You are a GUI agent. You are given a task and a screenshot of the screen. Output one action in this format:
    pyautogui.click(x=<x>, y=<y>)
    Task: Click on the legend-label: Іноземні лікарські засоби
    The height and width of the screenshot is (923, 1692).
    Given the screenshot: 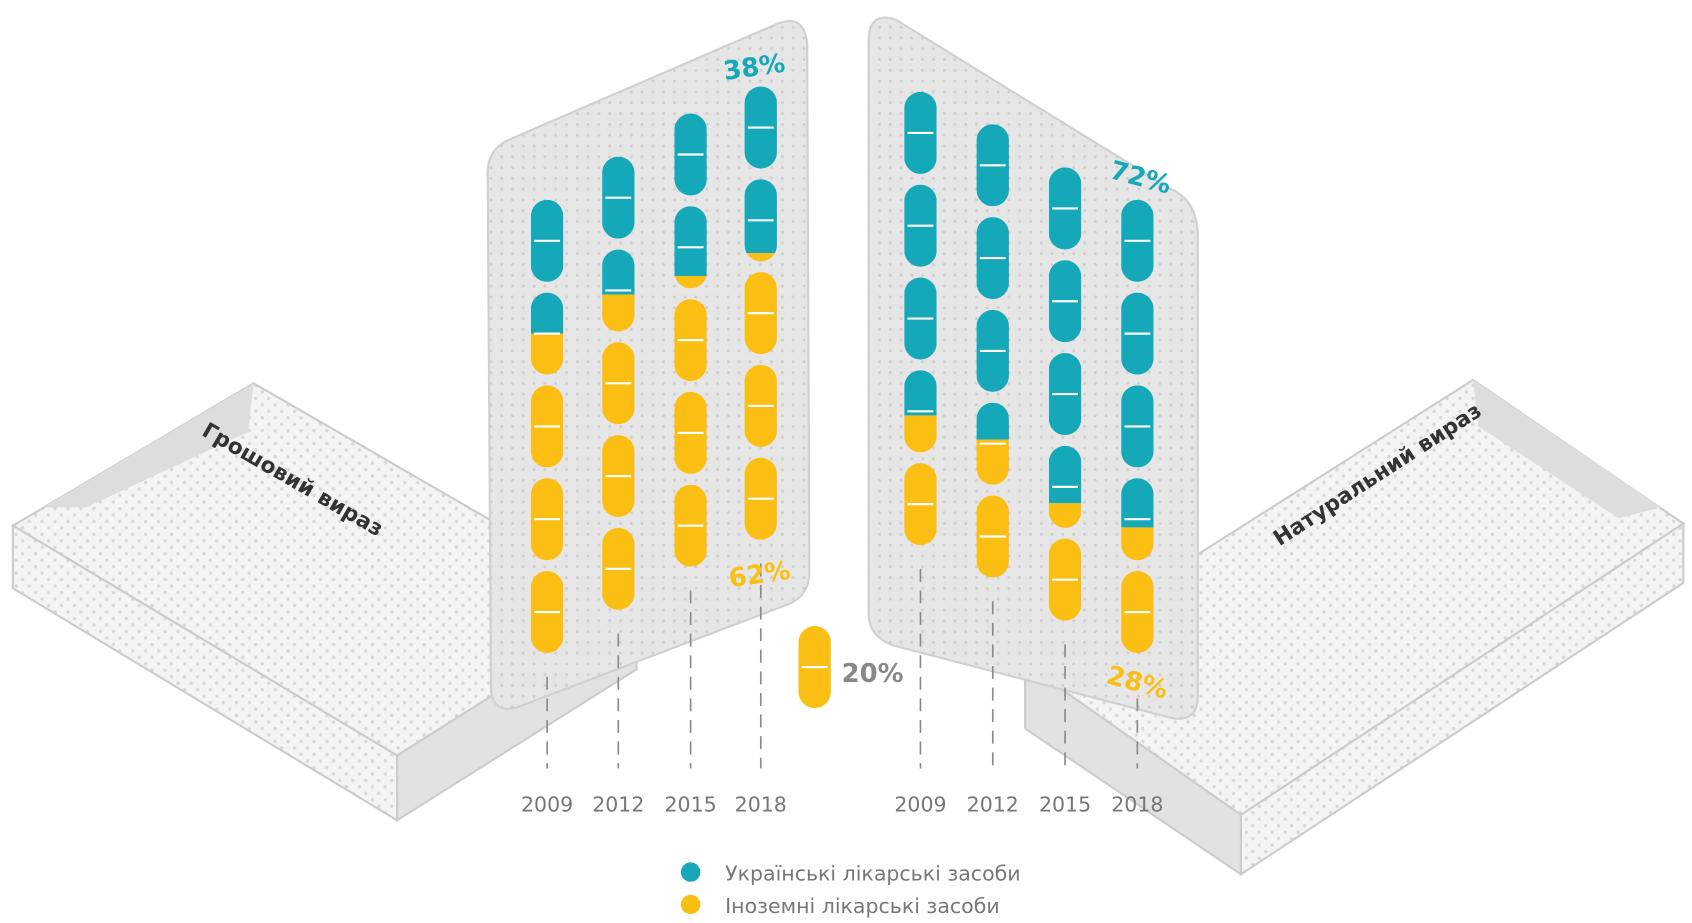 What is the action you would take?
    pyautogui.click(x=862, y=906)
    